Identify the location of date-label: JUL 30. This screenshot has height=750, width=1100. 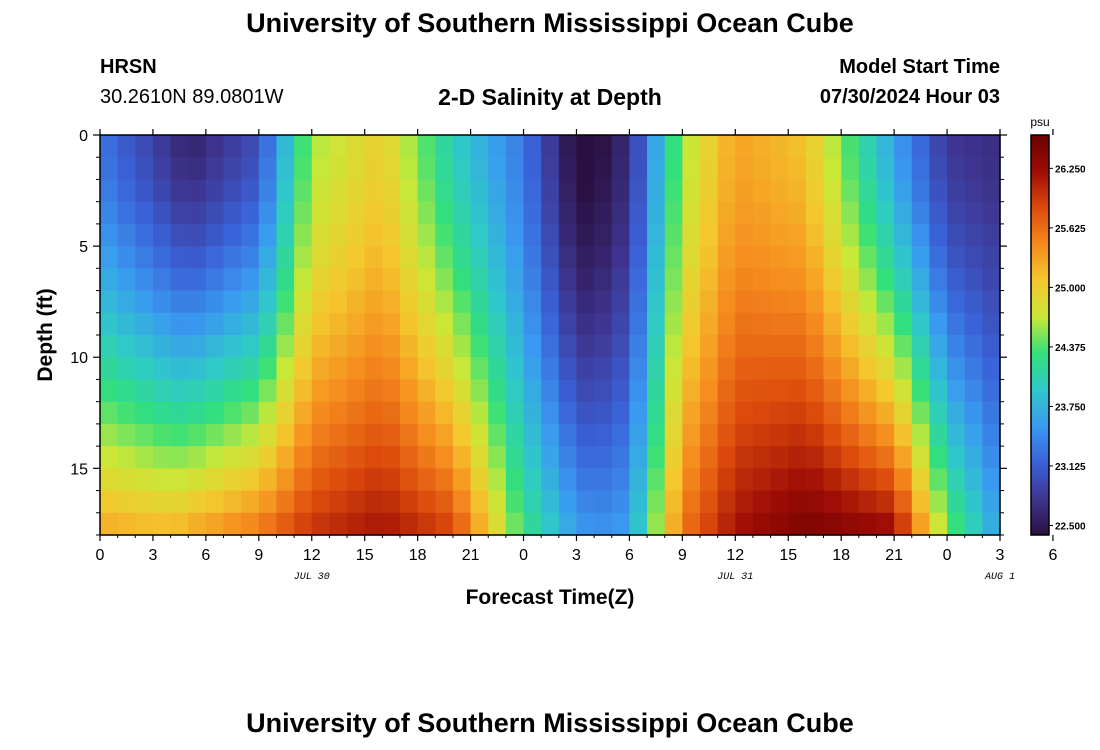
(312, 577).